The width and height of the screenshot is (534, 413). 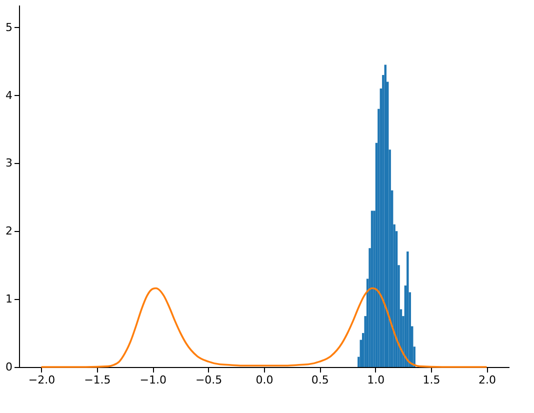 I want to click on x-tick-label: 1.5, so click(x=431, y=380).